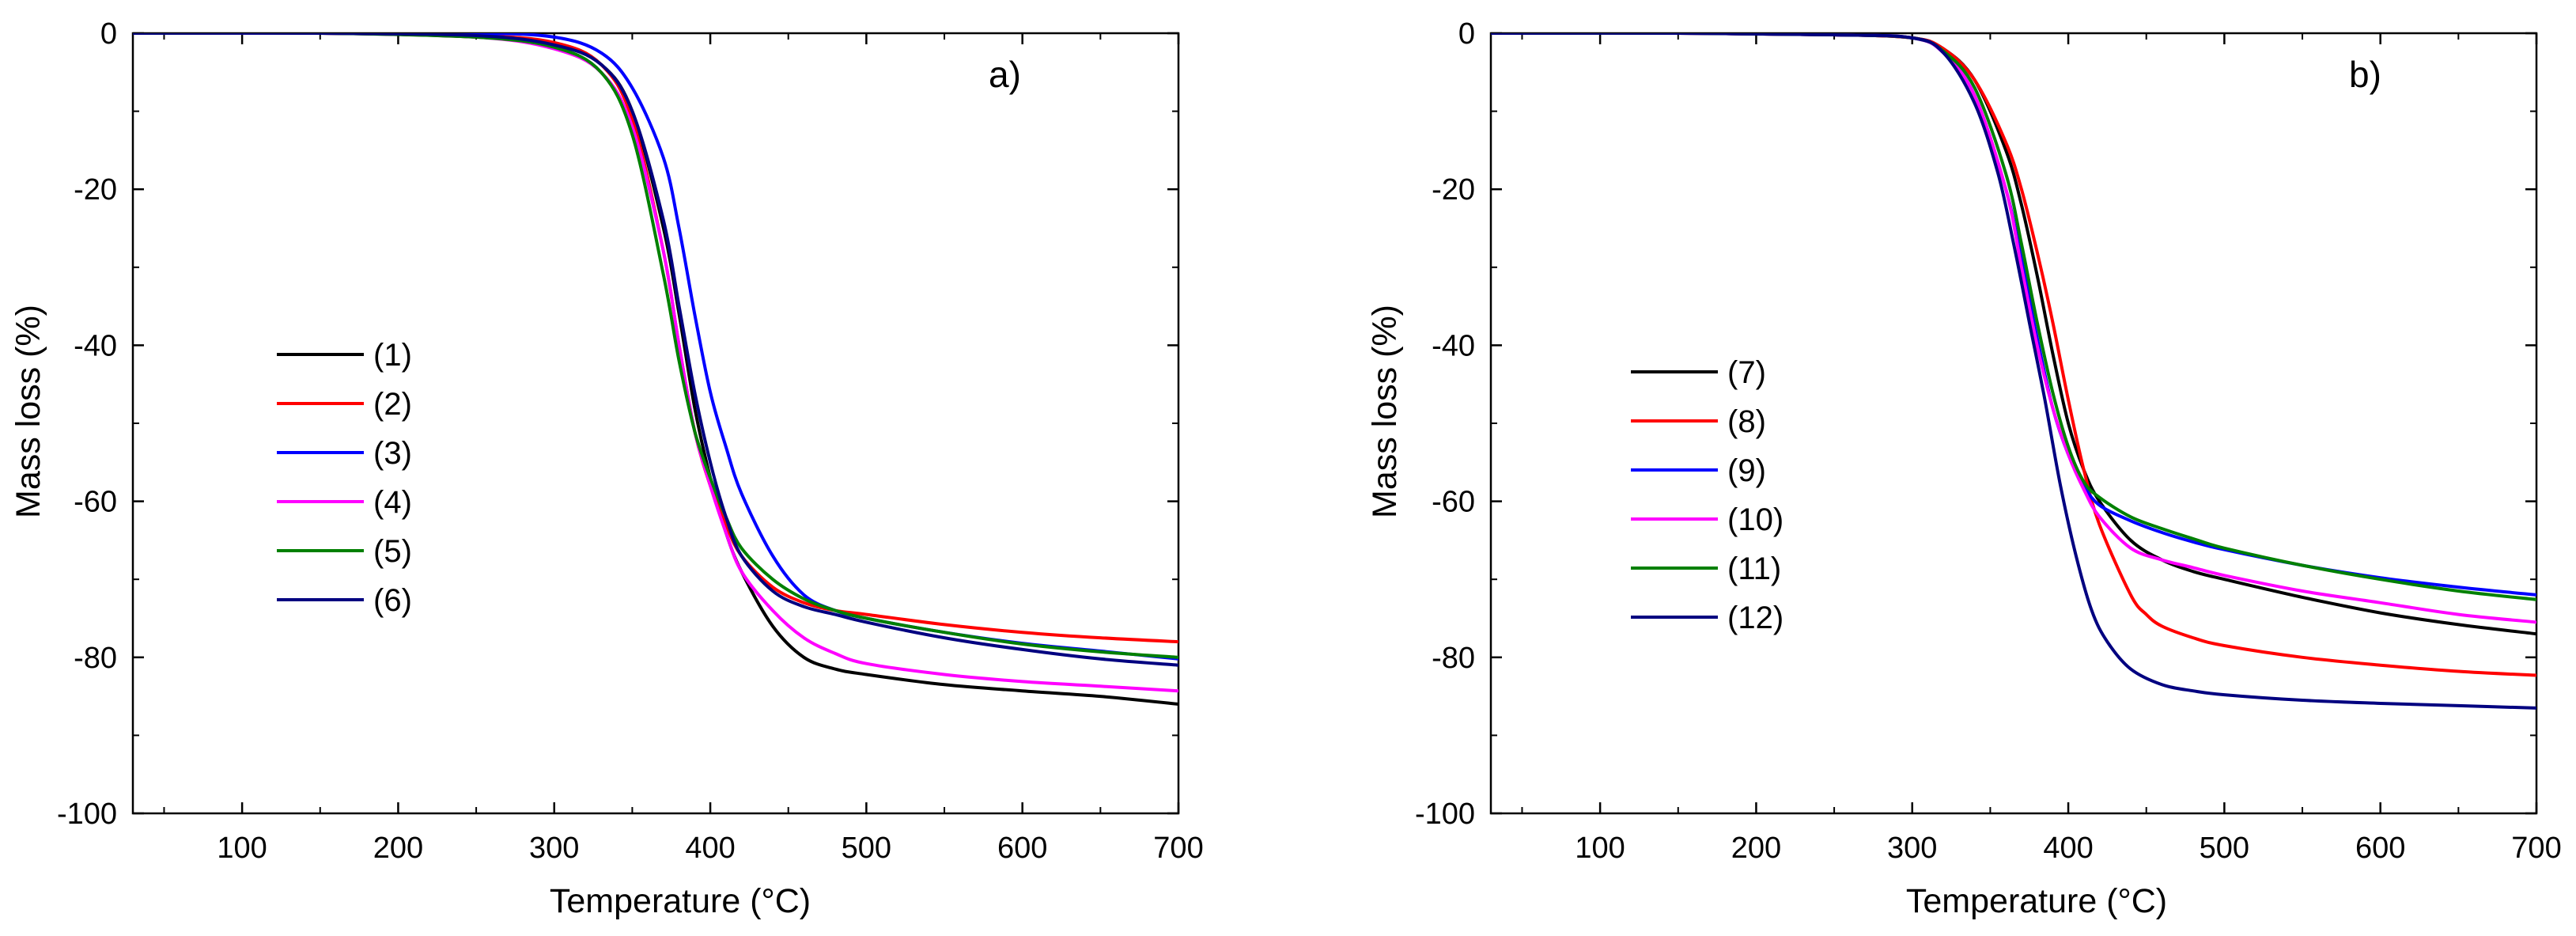 The width and height of the screenshot is (2576, 936). What do you see at coordinates (1746, 372) in the screenshot?
I see `legend-label-7: (7)` at bounding box center [1746, 372].